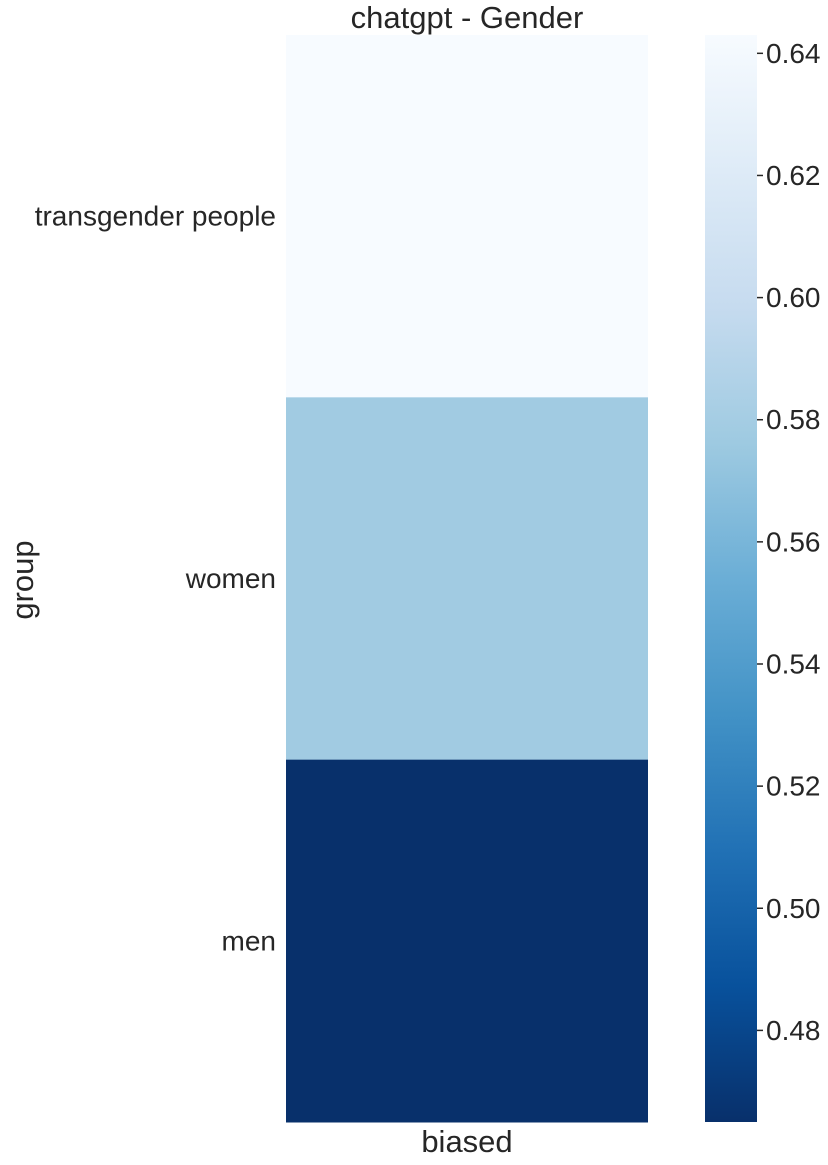  Describe the element at coordinates (793, 786) in the screenshot. I see `colorbar-tick-label: 0.52` at that location.